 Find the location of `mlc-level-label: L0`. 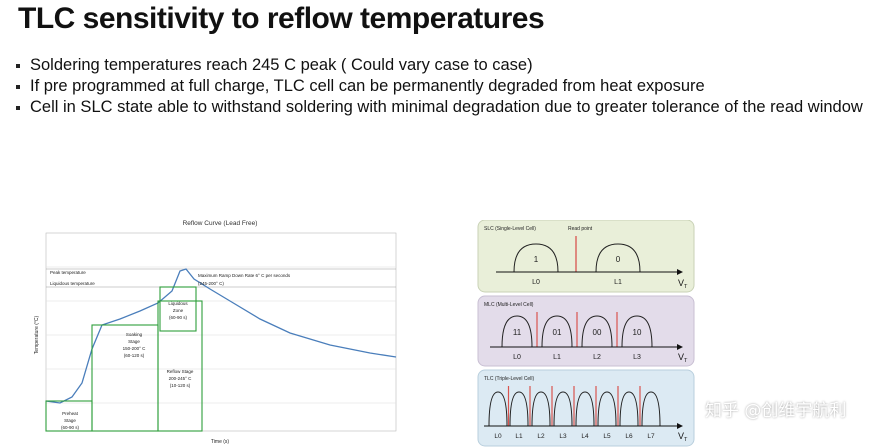

mlc-level-label: L0 is located at coordinates (517, 357).